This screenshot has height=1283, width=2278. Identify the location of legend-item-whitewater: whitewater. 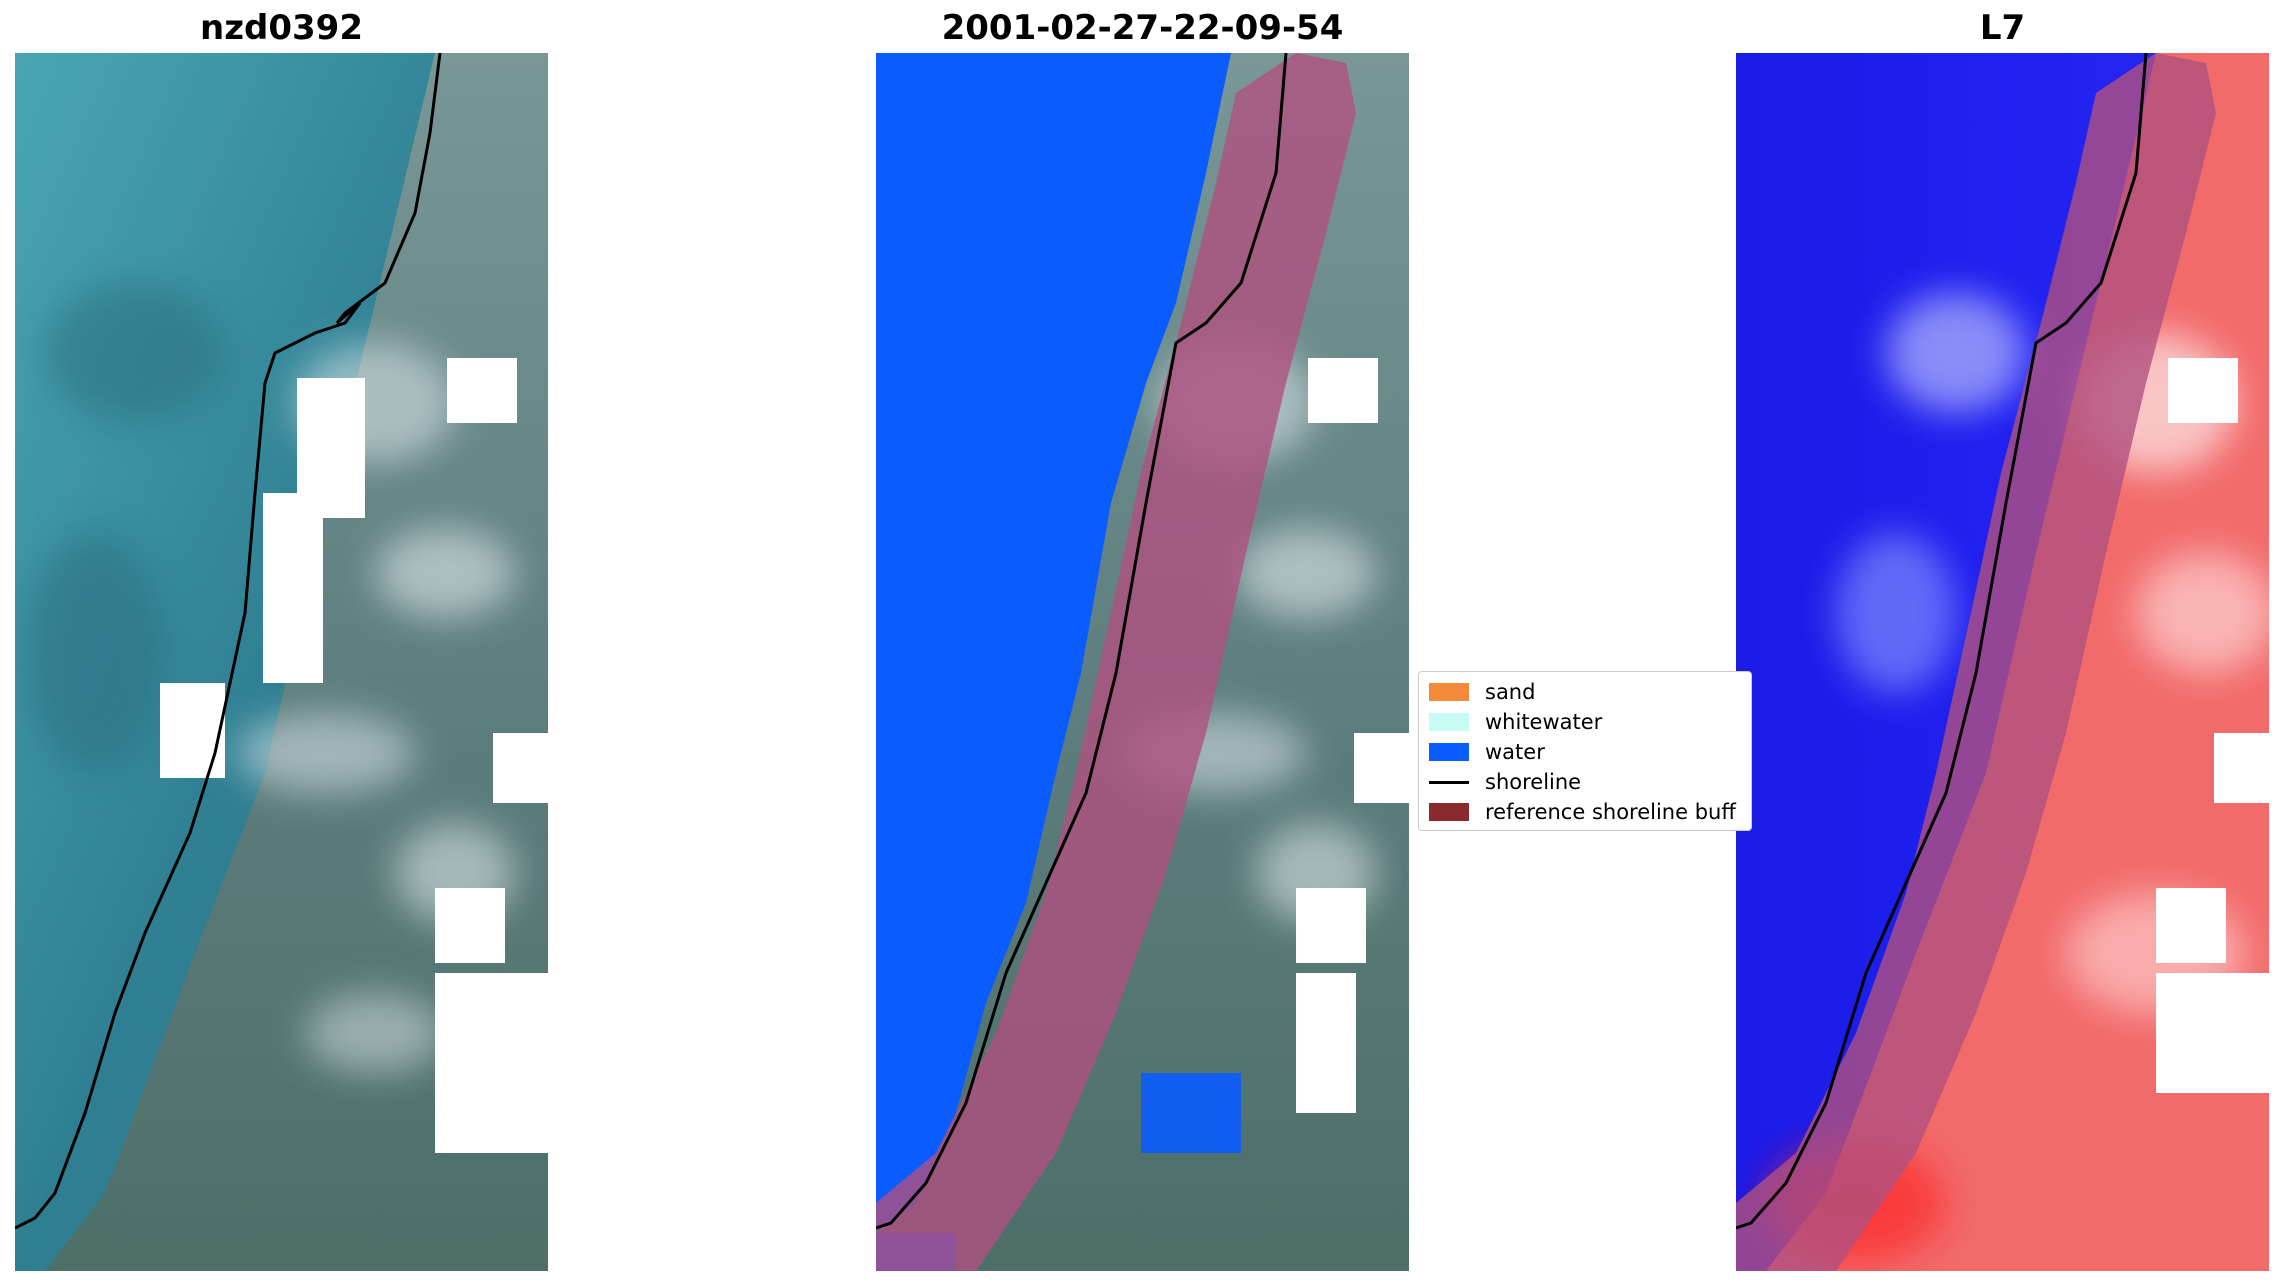
(1515, 722).